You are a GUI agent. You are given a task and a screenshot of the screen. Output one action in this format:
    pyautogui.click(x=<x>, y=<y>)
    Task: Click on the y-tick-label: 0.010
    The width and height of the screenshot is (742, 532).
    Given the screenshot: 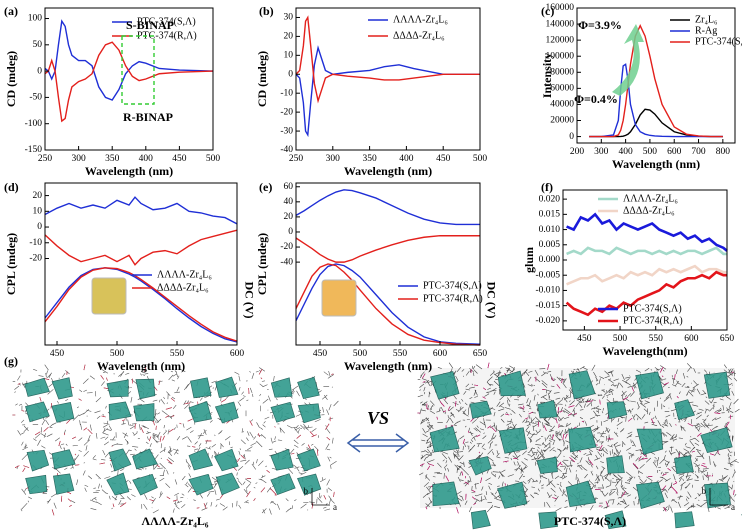 What is the action you would take?
    pyautogui.click(x=550, y=230)
    